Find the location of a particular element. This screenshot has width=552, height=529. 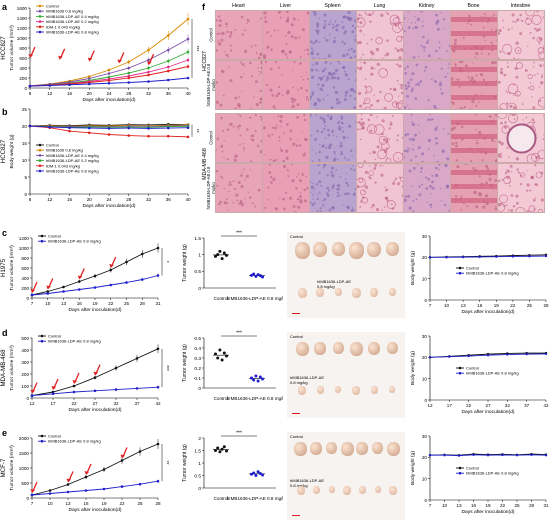

y-tick-label: 500 is located at coordinates (25, 483).